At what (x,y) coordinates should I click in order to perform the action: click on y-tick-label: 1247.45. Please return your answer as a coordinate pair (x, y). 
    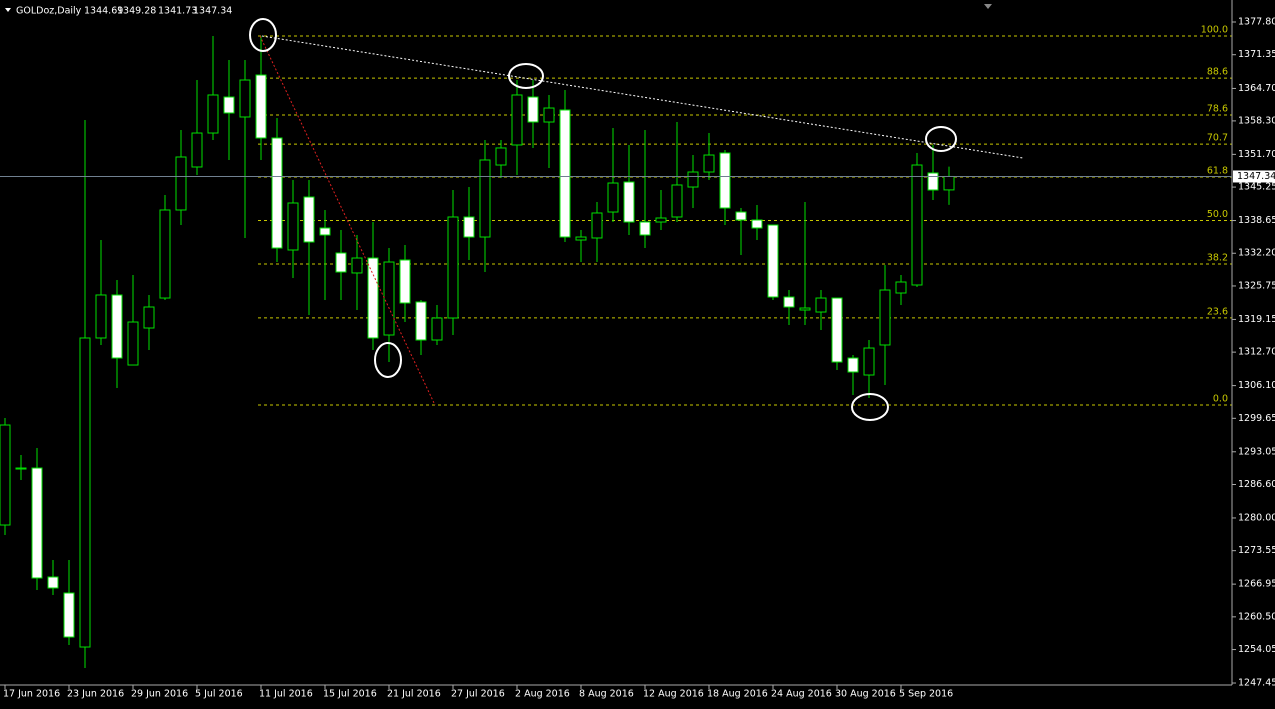
    Looking at the image, I should click on (1256, 683).